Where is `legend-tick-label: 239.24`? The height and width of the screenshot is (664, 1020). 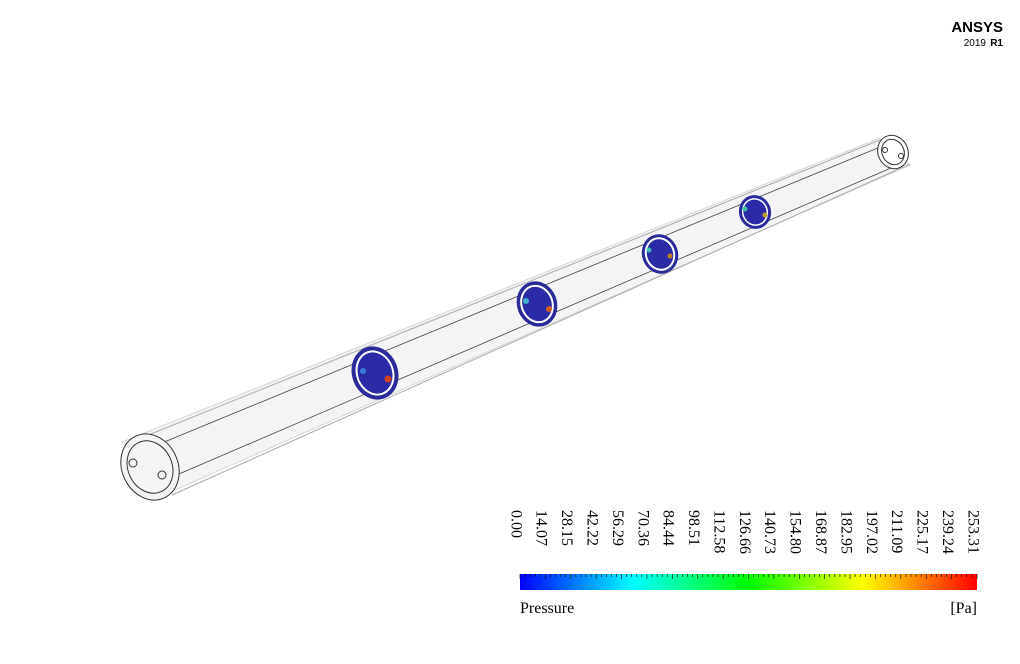 legend-tick-label: 239.24 is located at coordinates (947, 532).